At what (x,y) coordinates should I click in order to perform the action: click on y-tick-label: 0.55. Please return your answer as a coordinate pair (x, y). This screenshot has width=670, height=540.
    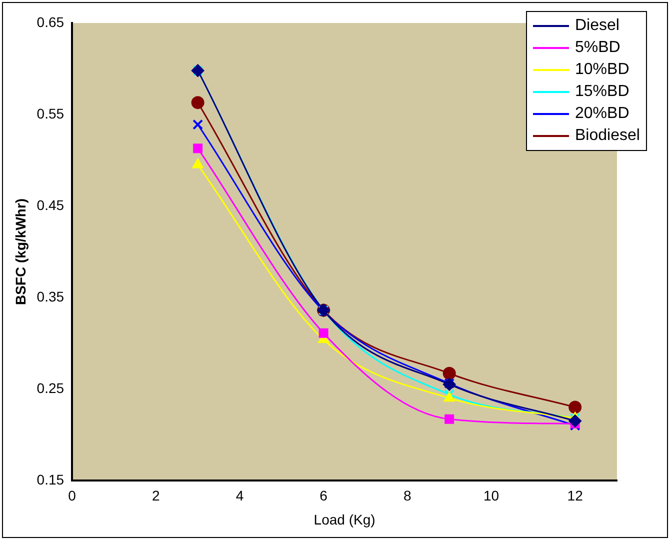
    Looking at the image, I should click on (50, 113).